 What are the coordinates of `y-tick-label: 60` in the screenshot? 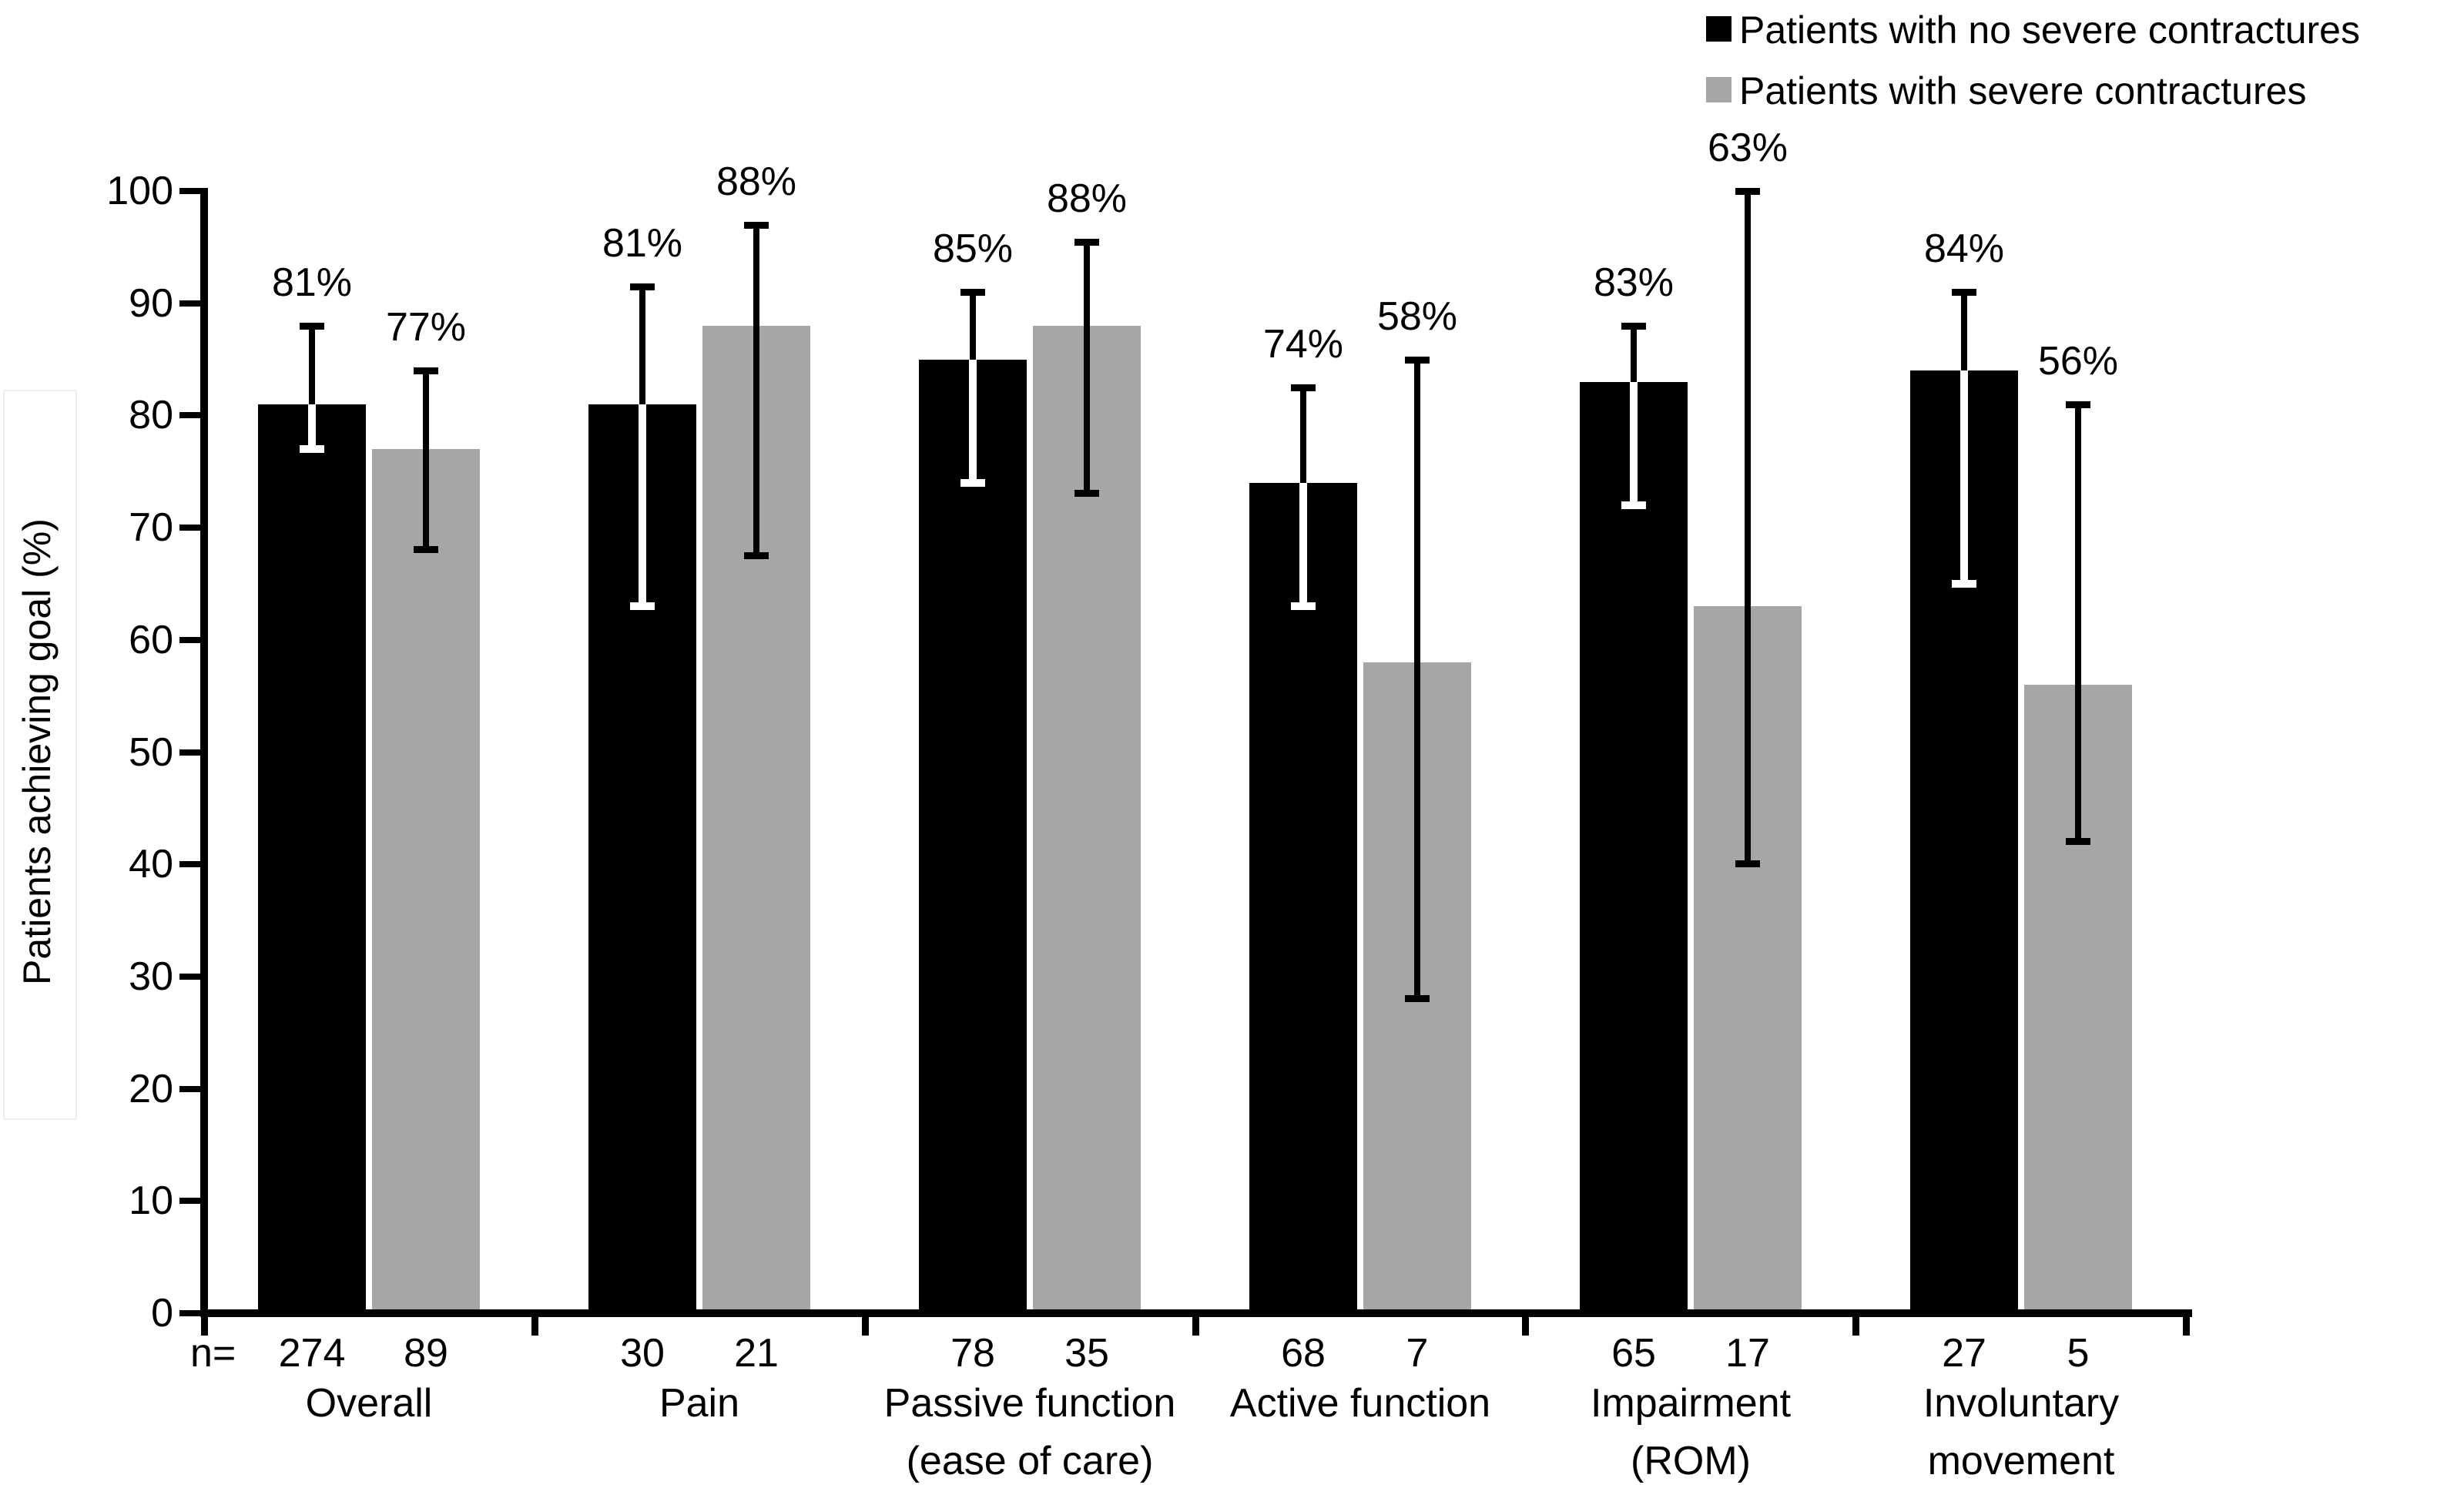 It's located at (151, 640).